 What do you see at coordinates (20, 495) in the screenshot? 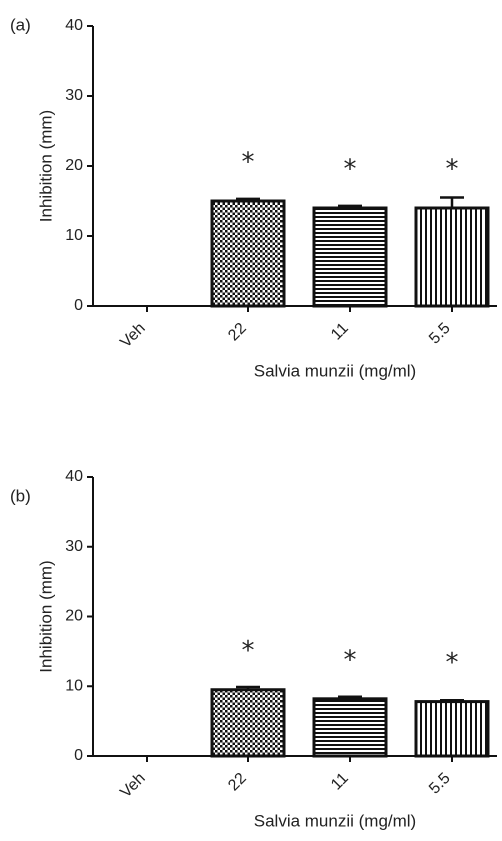
I see `panel-label: (b)` at bounding box center [20, 495].